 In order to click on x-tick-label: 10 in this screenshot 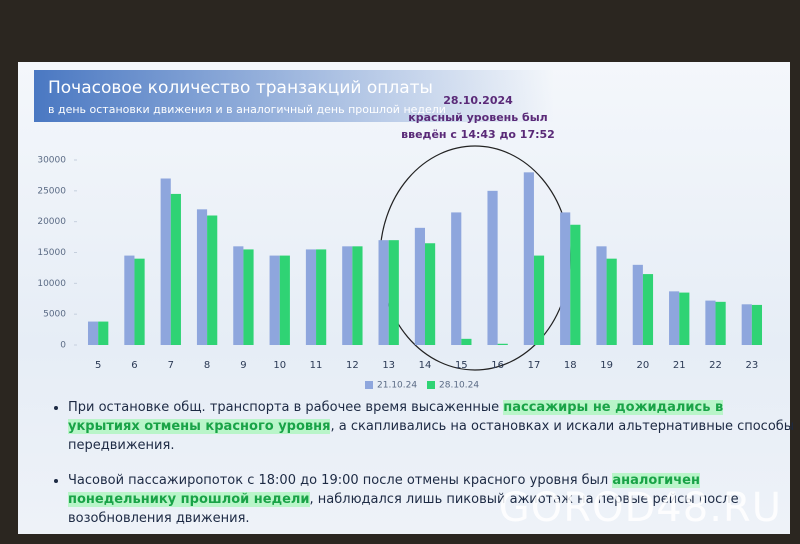, I will do `click(279, 365)`.